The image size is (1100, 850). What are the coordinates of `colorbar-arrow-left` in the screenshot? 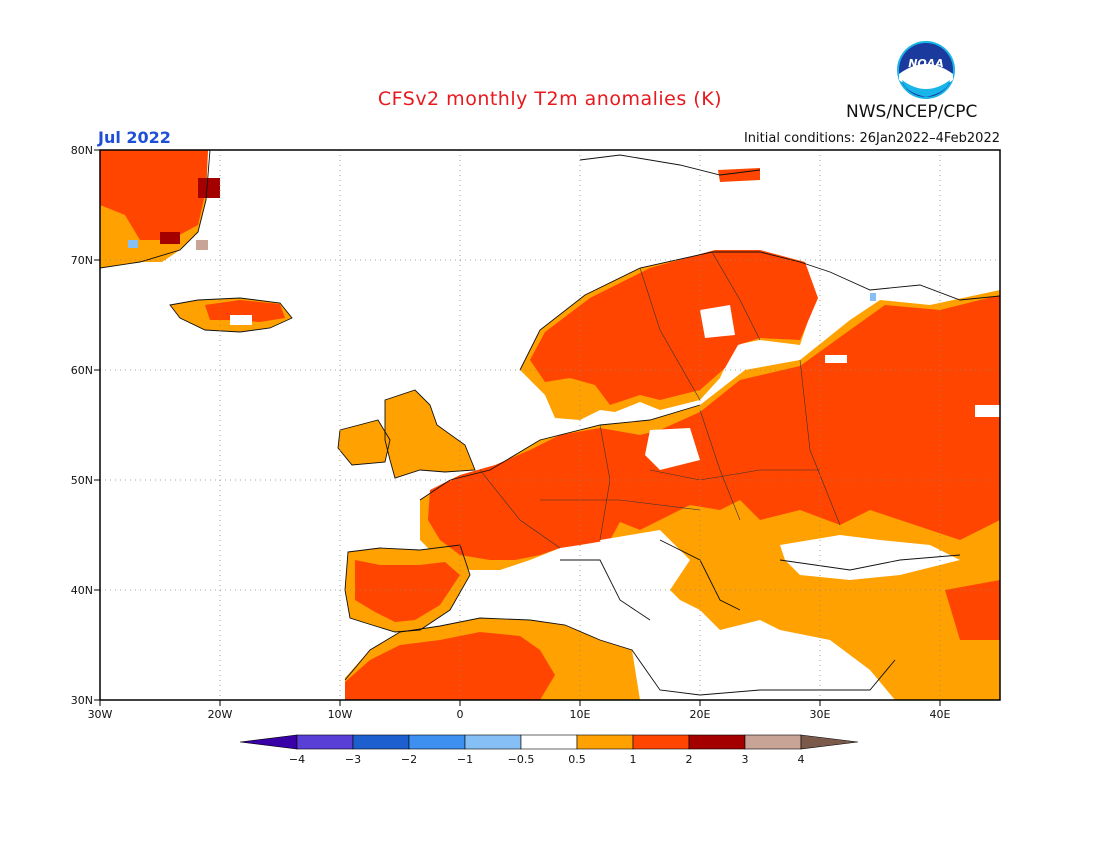 It's located at (268, 742).